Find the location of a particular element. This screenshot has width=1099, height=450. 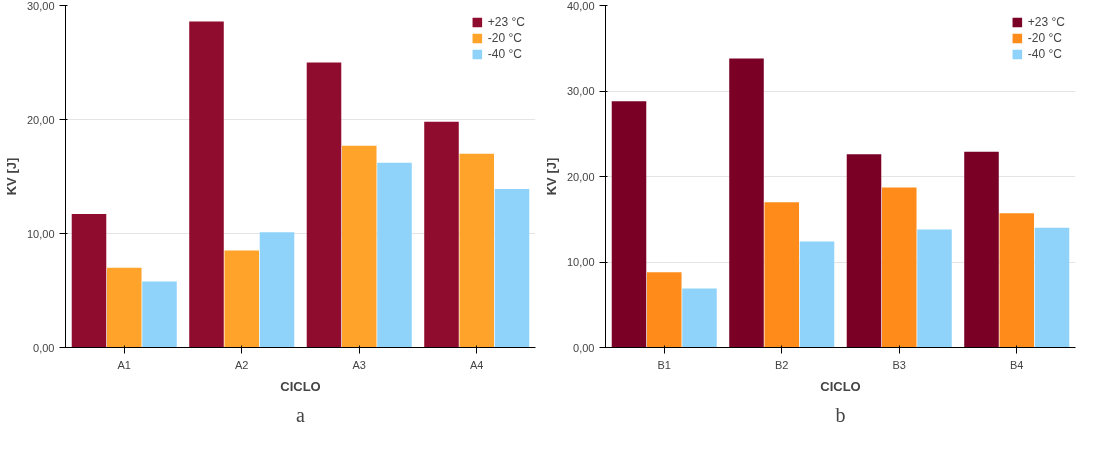

x-tick-label: A2 is located at coordinates (242, 364).